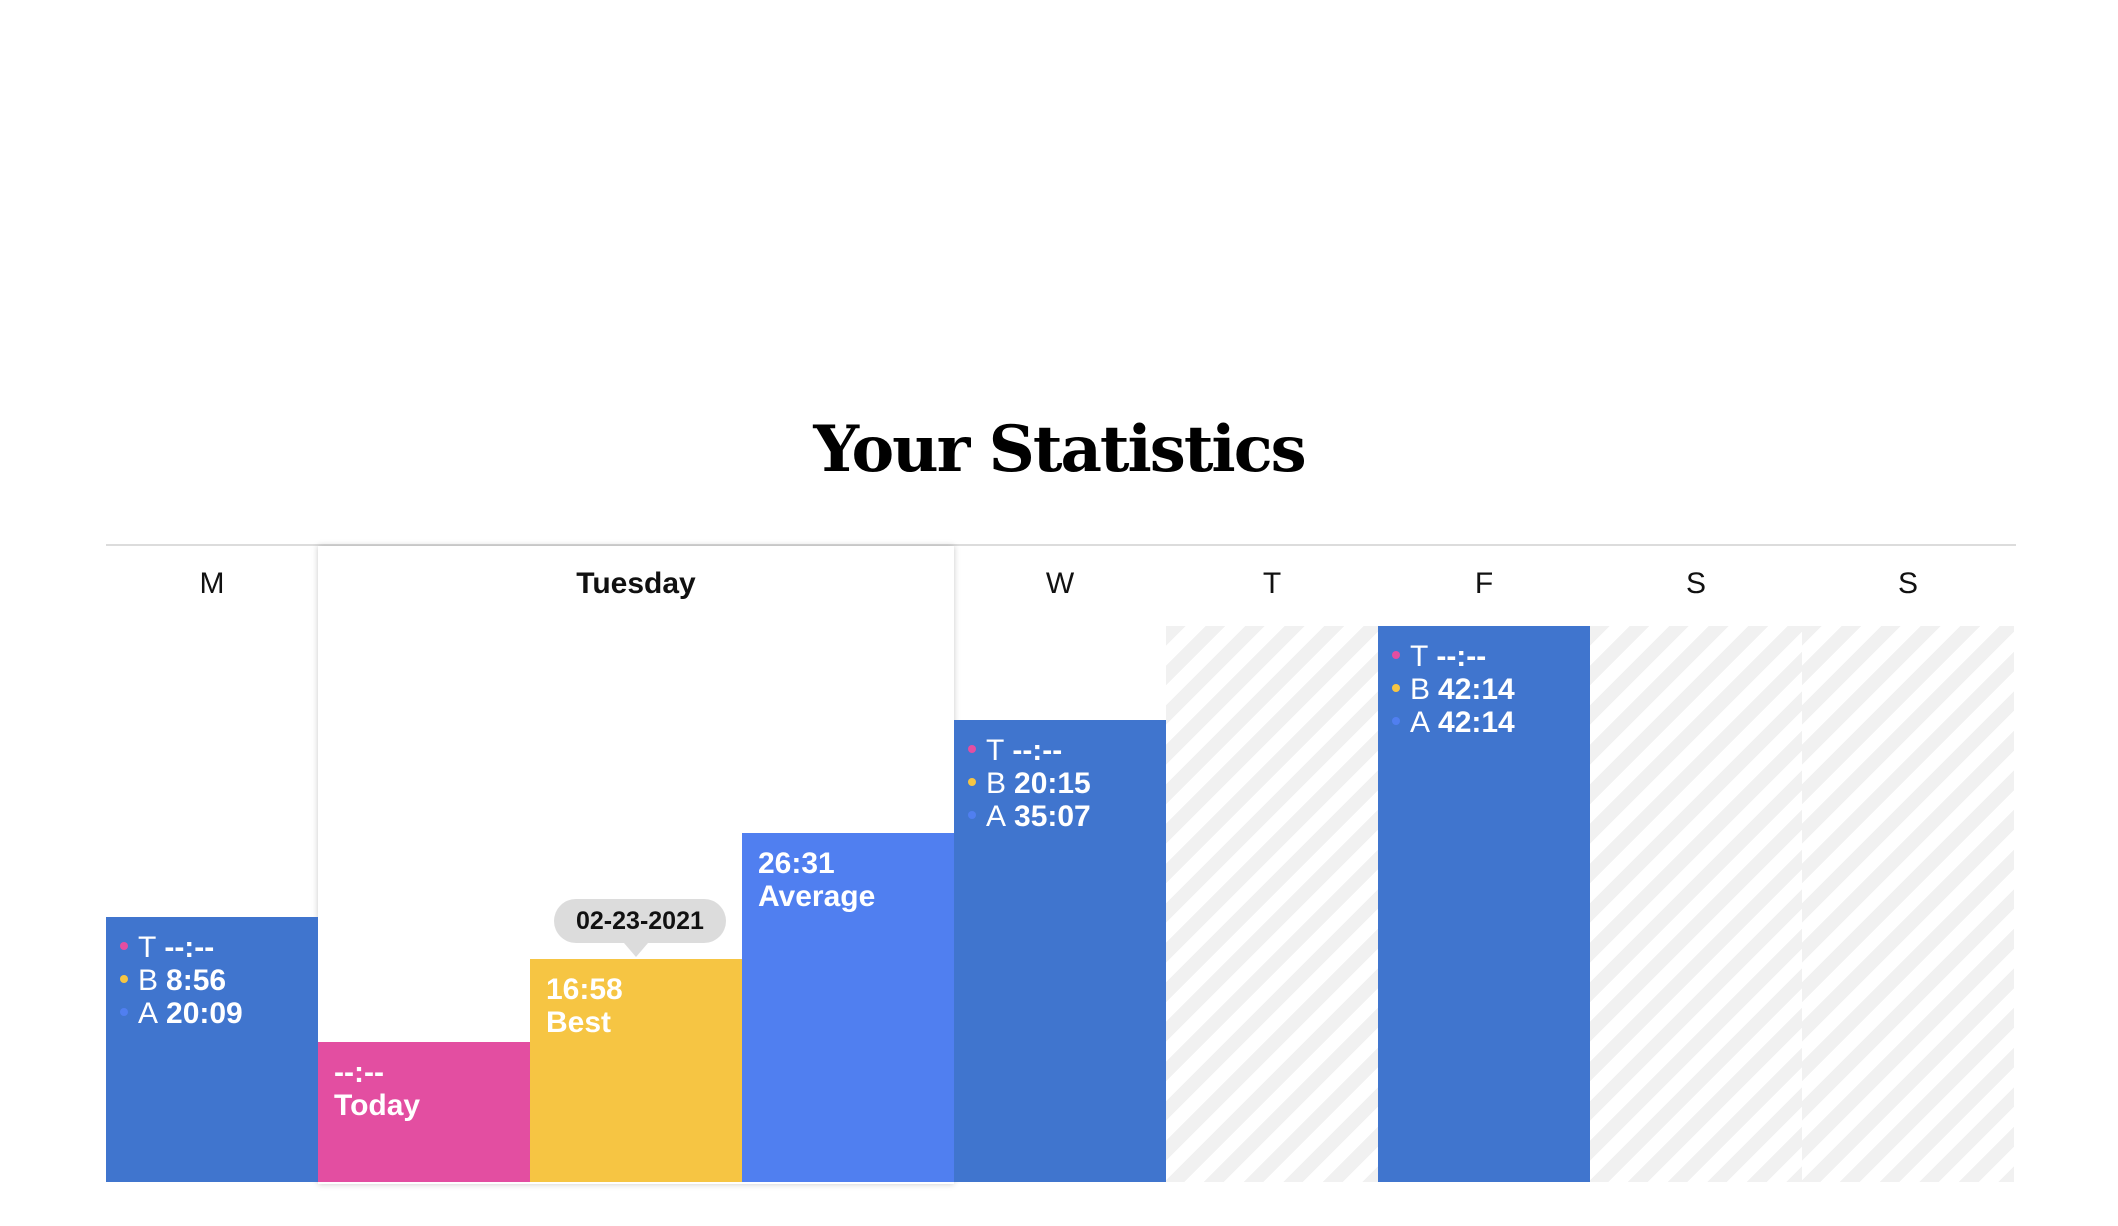  I want to click on stat-row-a: A 42:14, so click(1453, 722).